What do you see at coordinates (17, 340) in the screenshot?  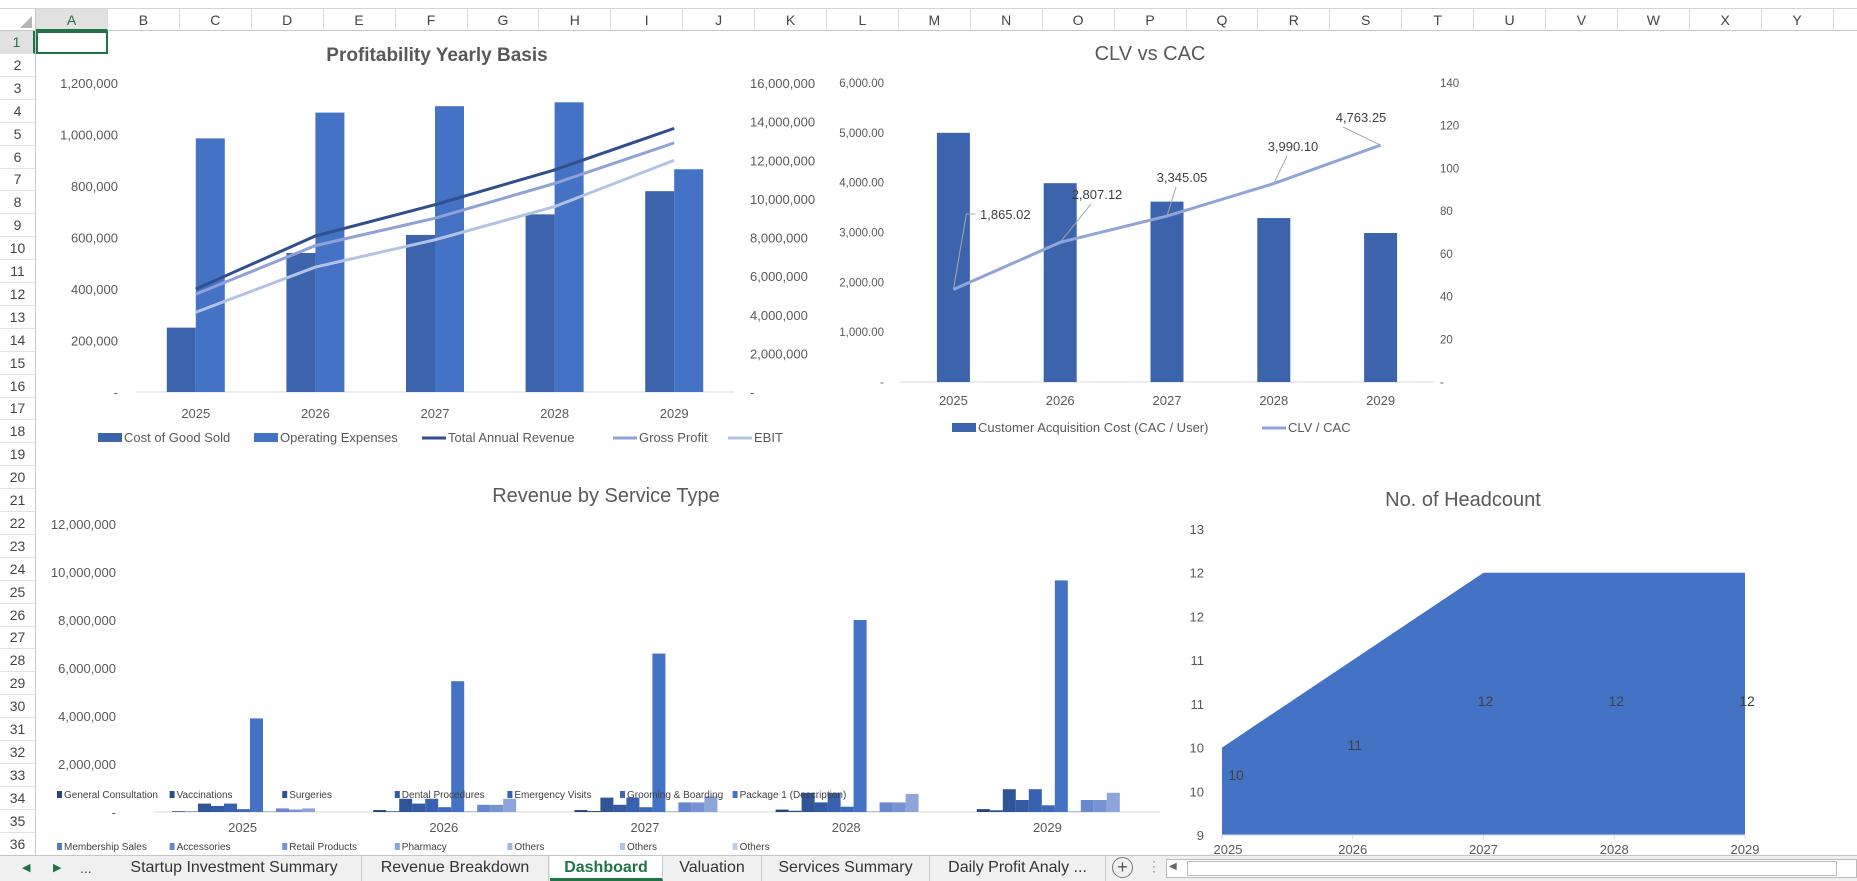 I see `row-header-14: 14` at bounding box center [17, 340].